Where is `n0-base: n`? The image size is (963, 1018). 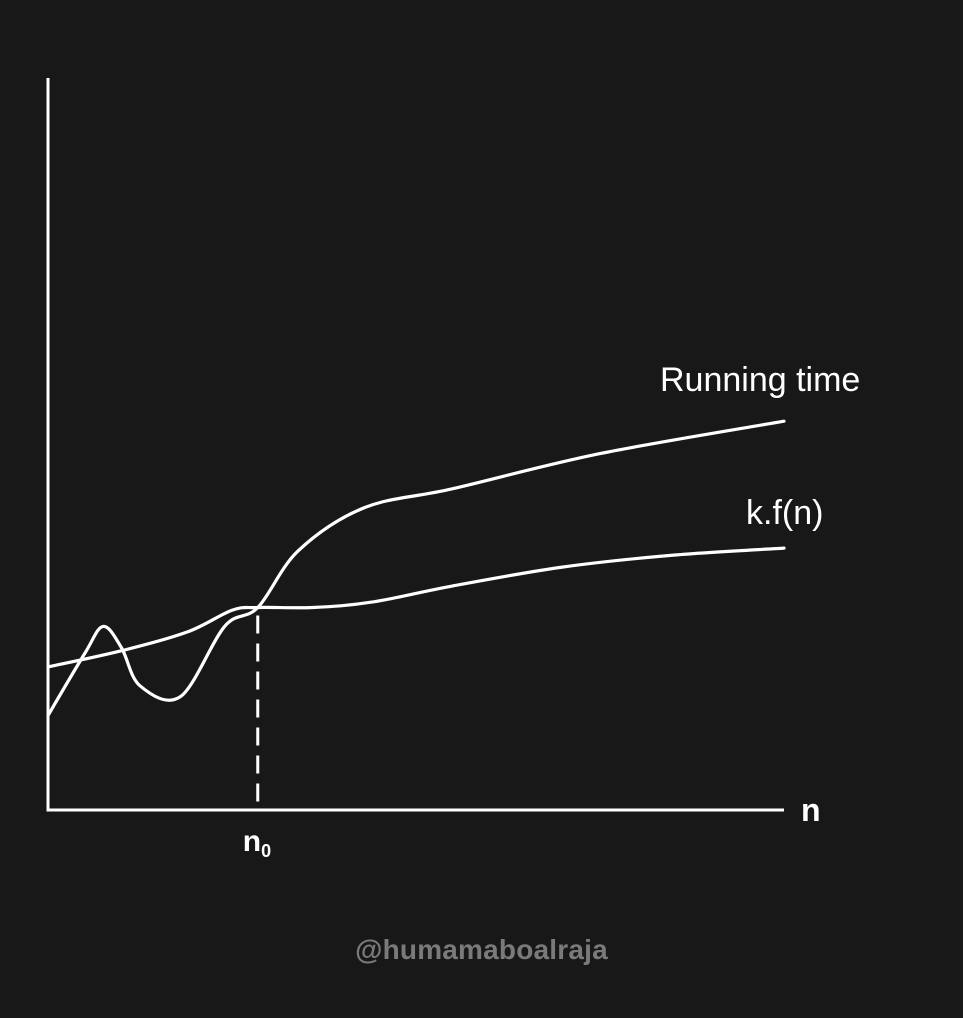
n0-base: n is located at coordinates (252, 841).